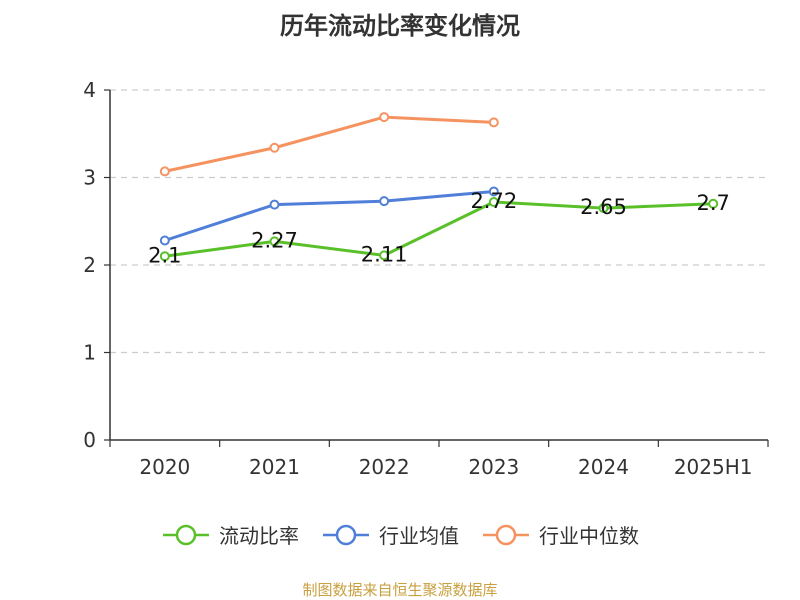 The width and height of the screenshot is (800, 600). Describe the element at coordinates (400, 590) in the screenshot. I see `source-footer: 制图数据来自恒生聚源数据库` at that location.